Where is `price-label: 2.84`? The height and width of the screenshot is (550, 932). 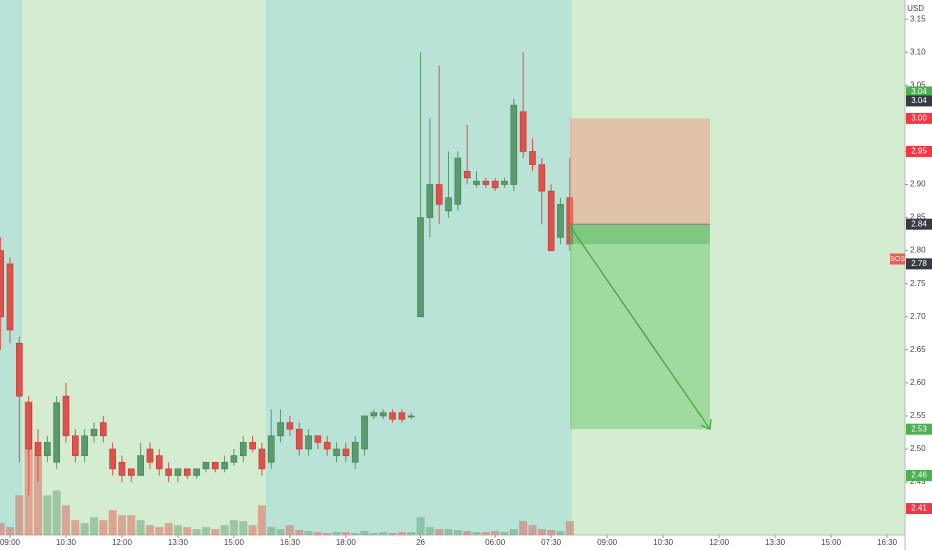 price-label: 2.84 is located at coordinates (919, 223).